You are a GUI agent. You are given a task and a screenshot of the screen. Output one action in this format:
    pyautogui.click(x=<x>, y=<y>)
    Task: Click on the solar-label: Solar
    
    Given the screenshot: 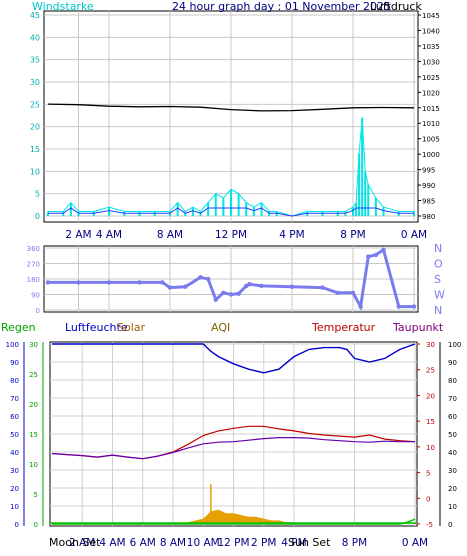 What is the action you would take?
    pyautogui.click(x=131, y=327)
    